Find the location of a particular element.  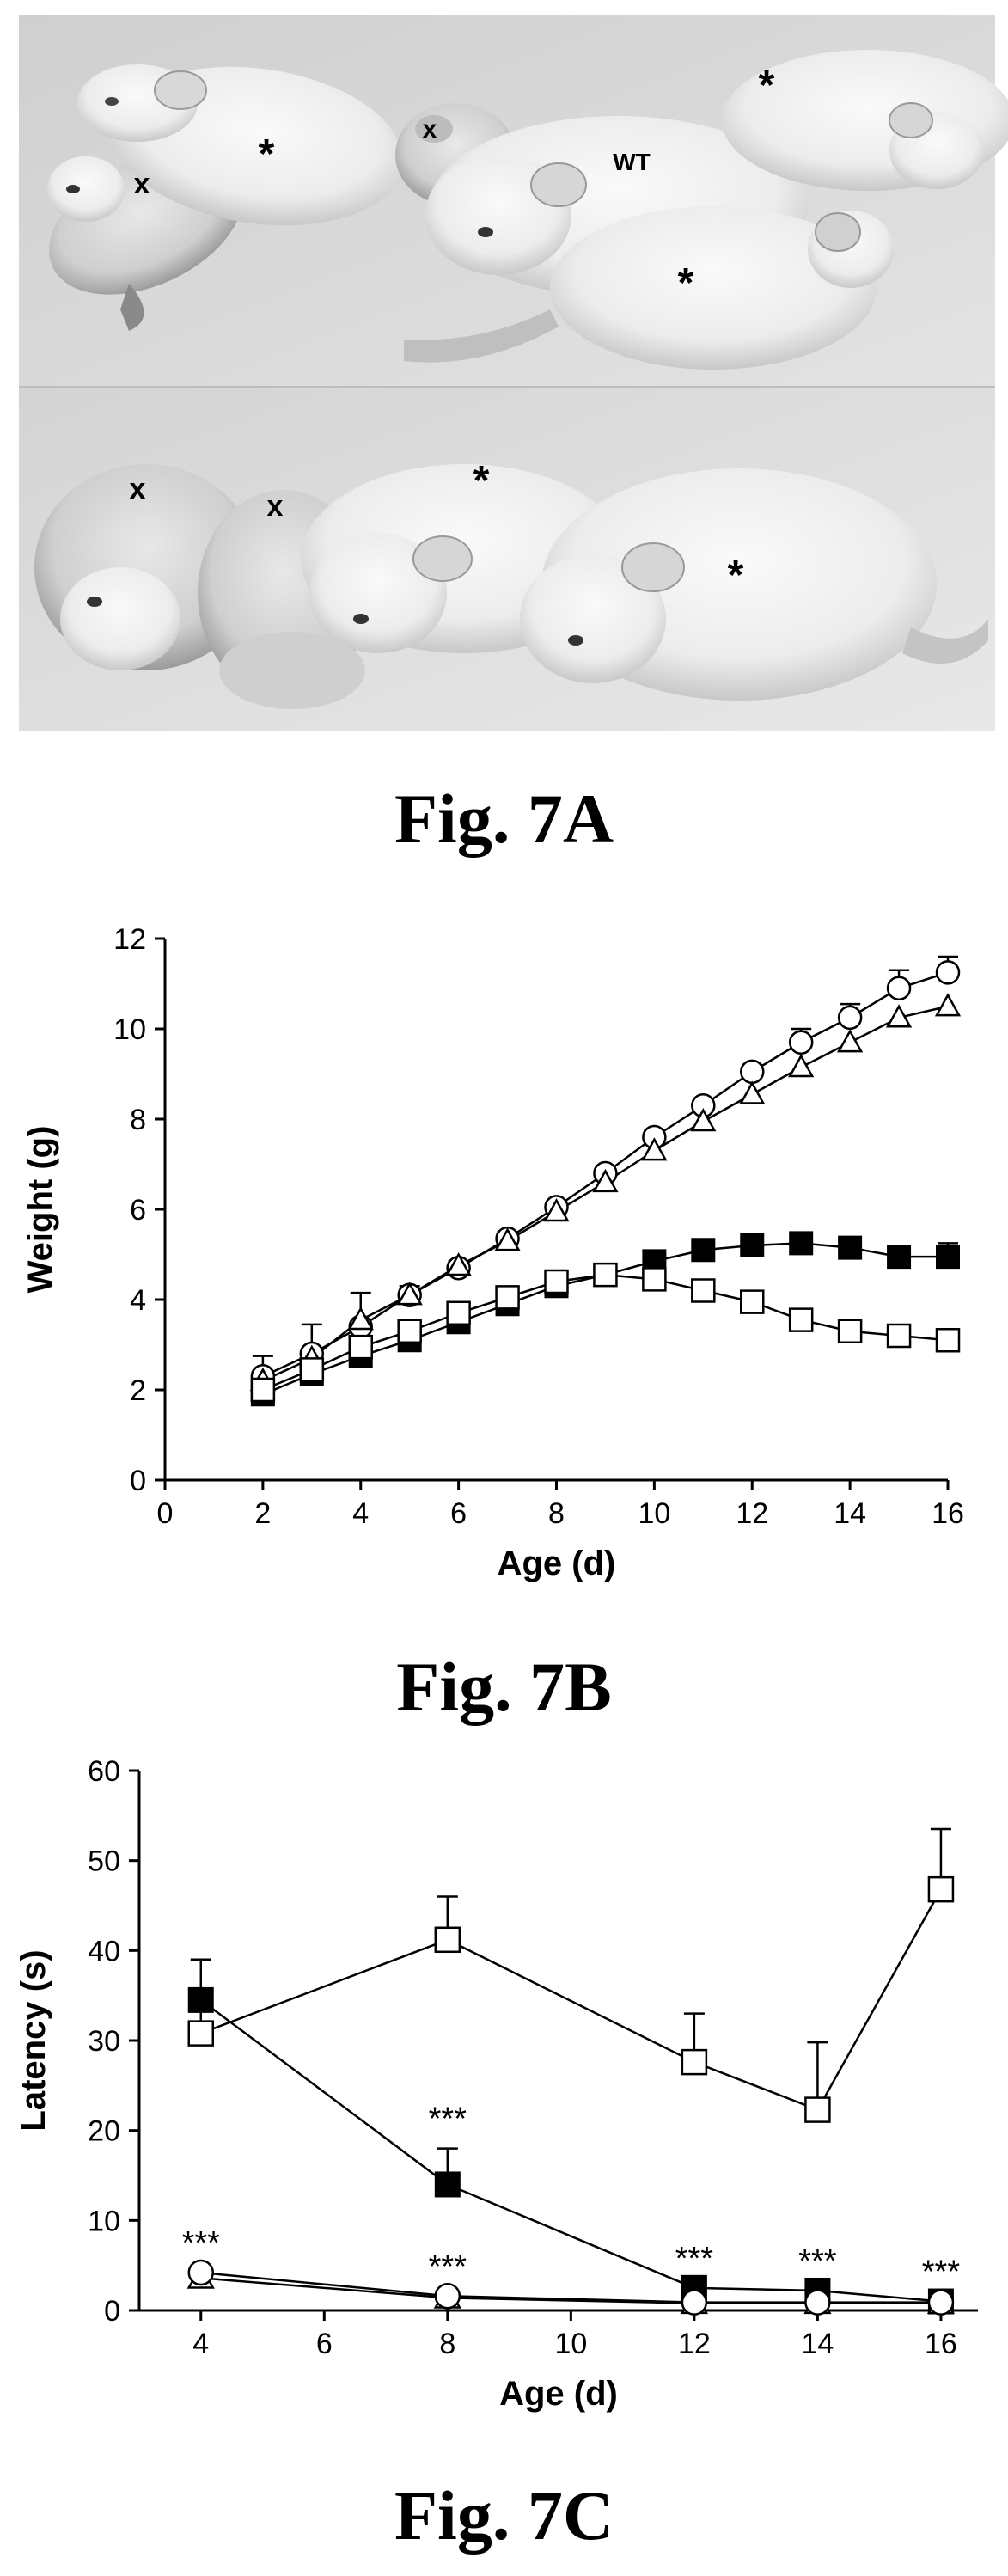

x-tick-label: 12 is located at coordinates (752, 1513).